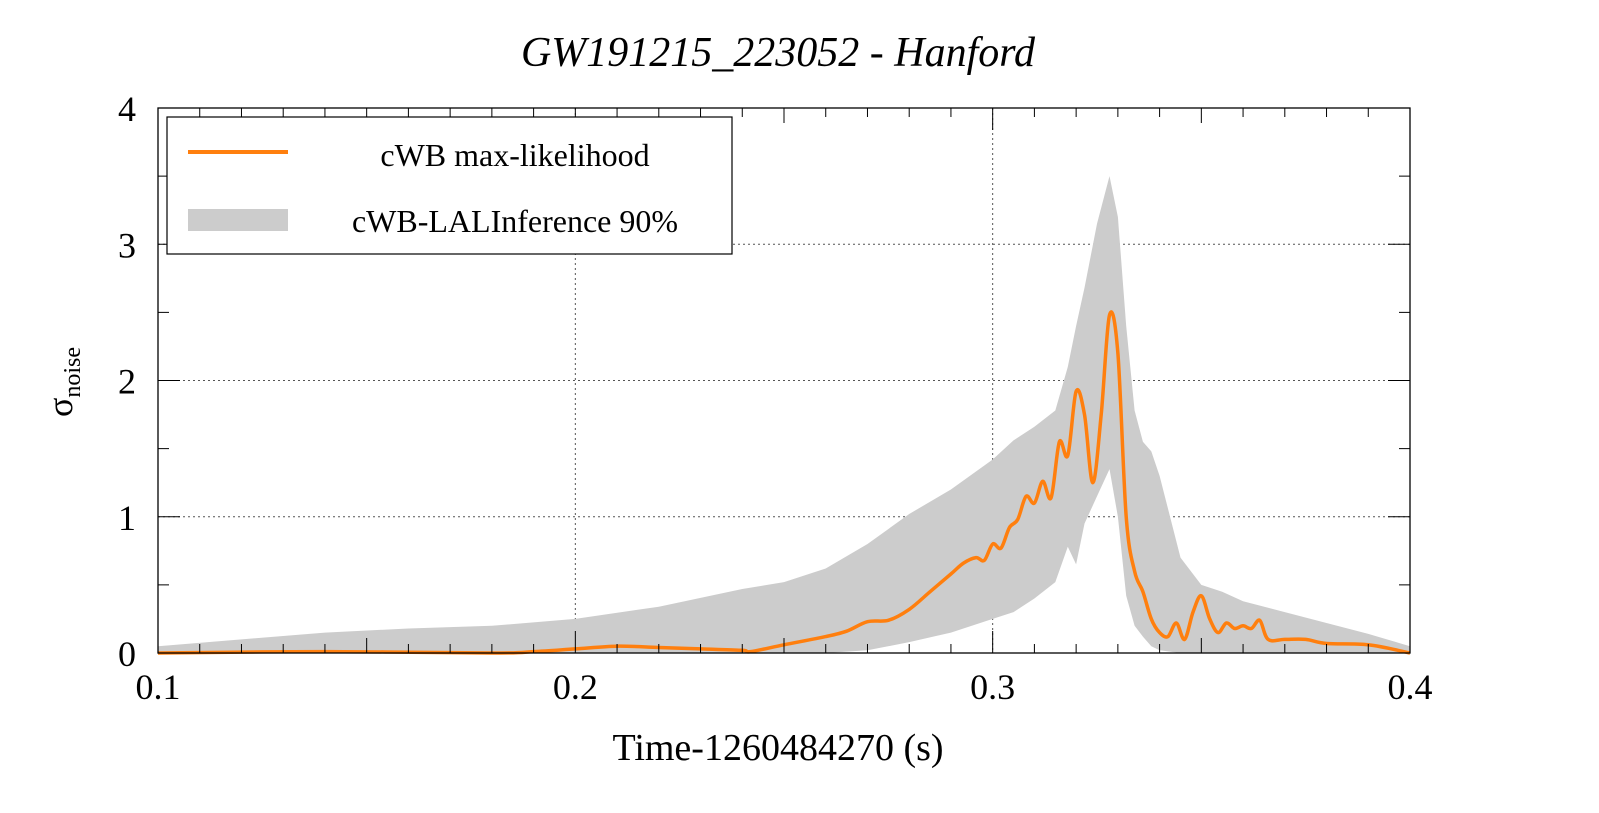 This screenshot has width=1599, height=813. Describe the element at coordinates (514, 155) in the screenshot. I see `legend-label-max-likelihood: cWB max-likelihood` at that location.